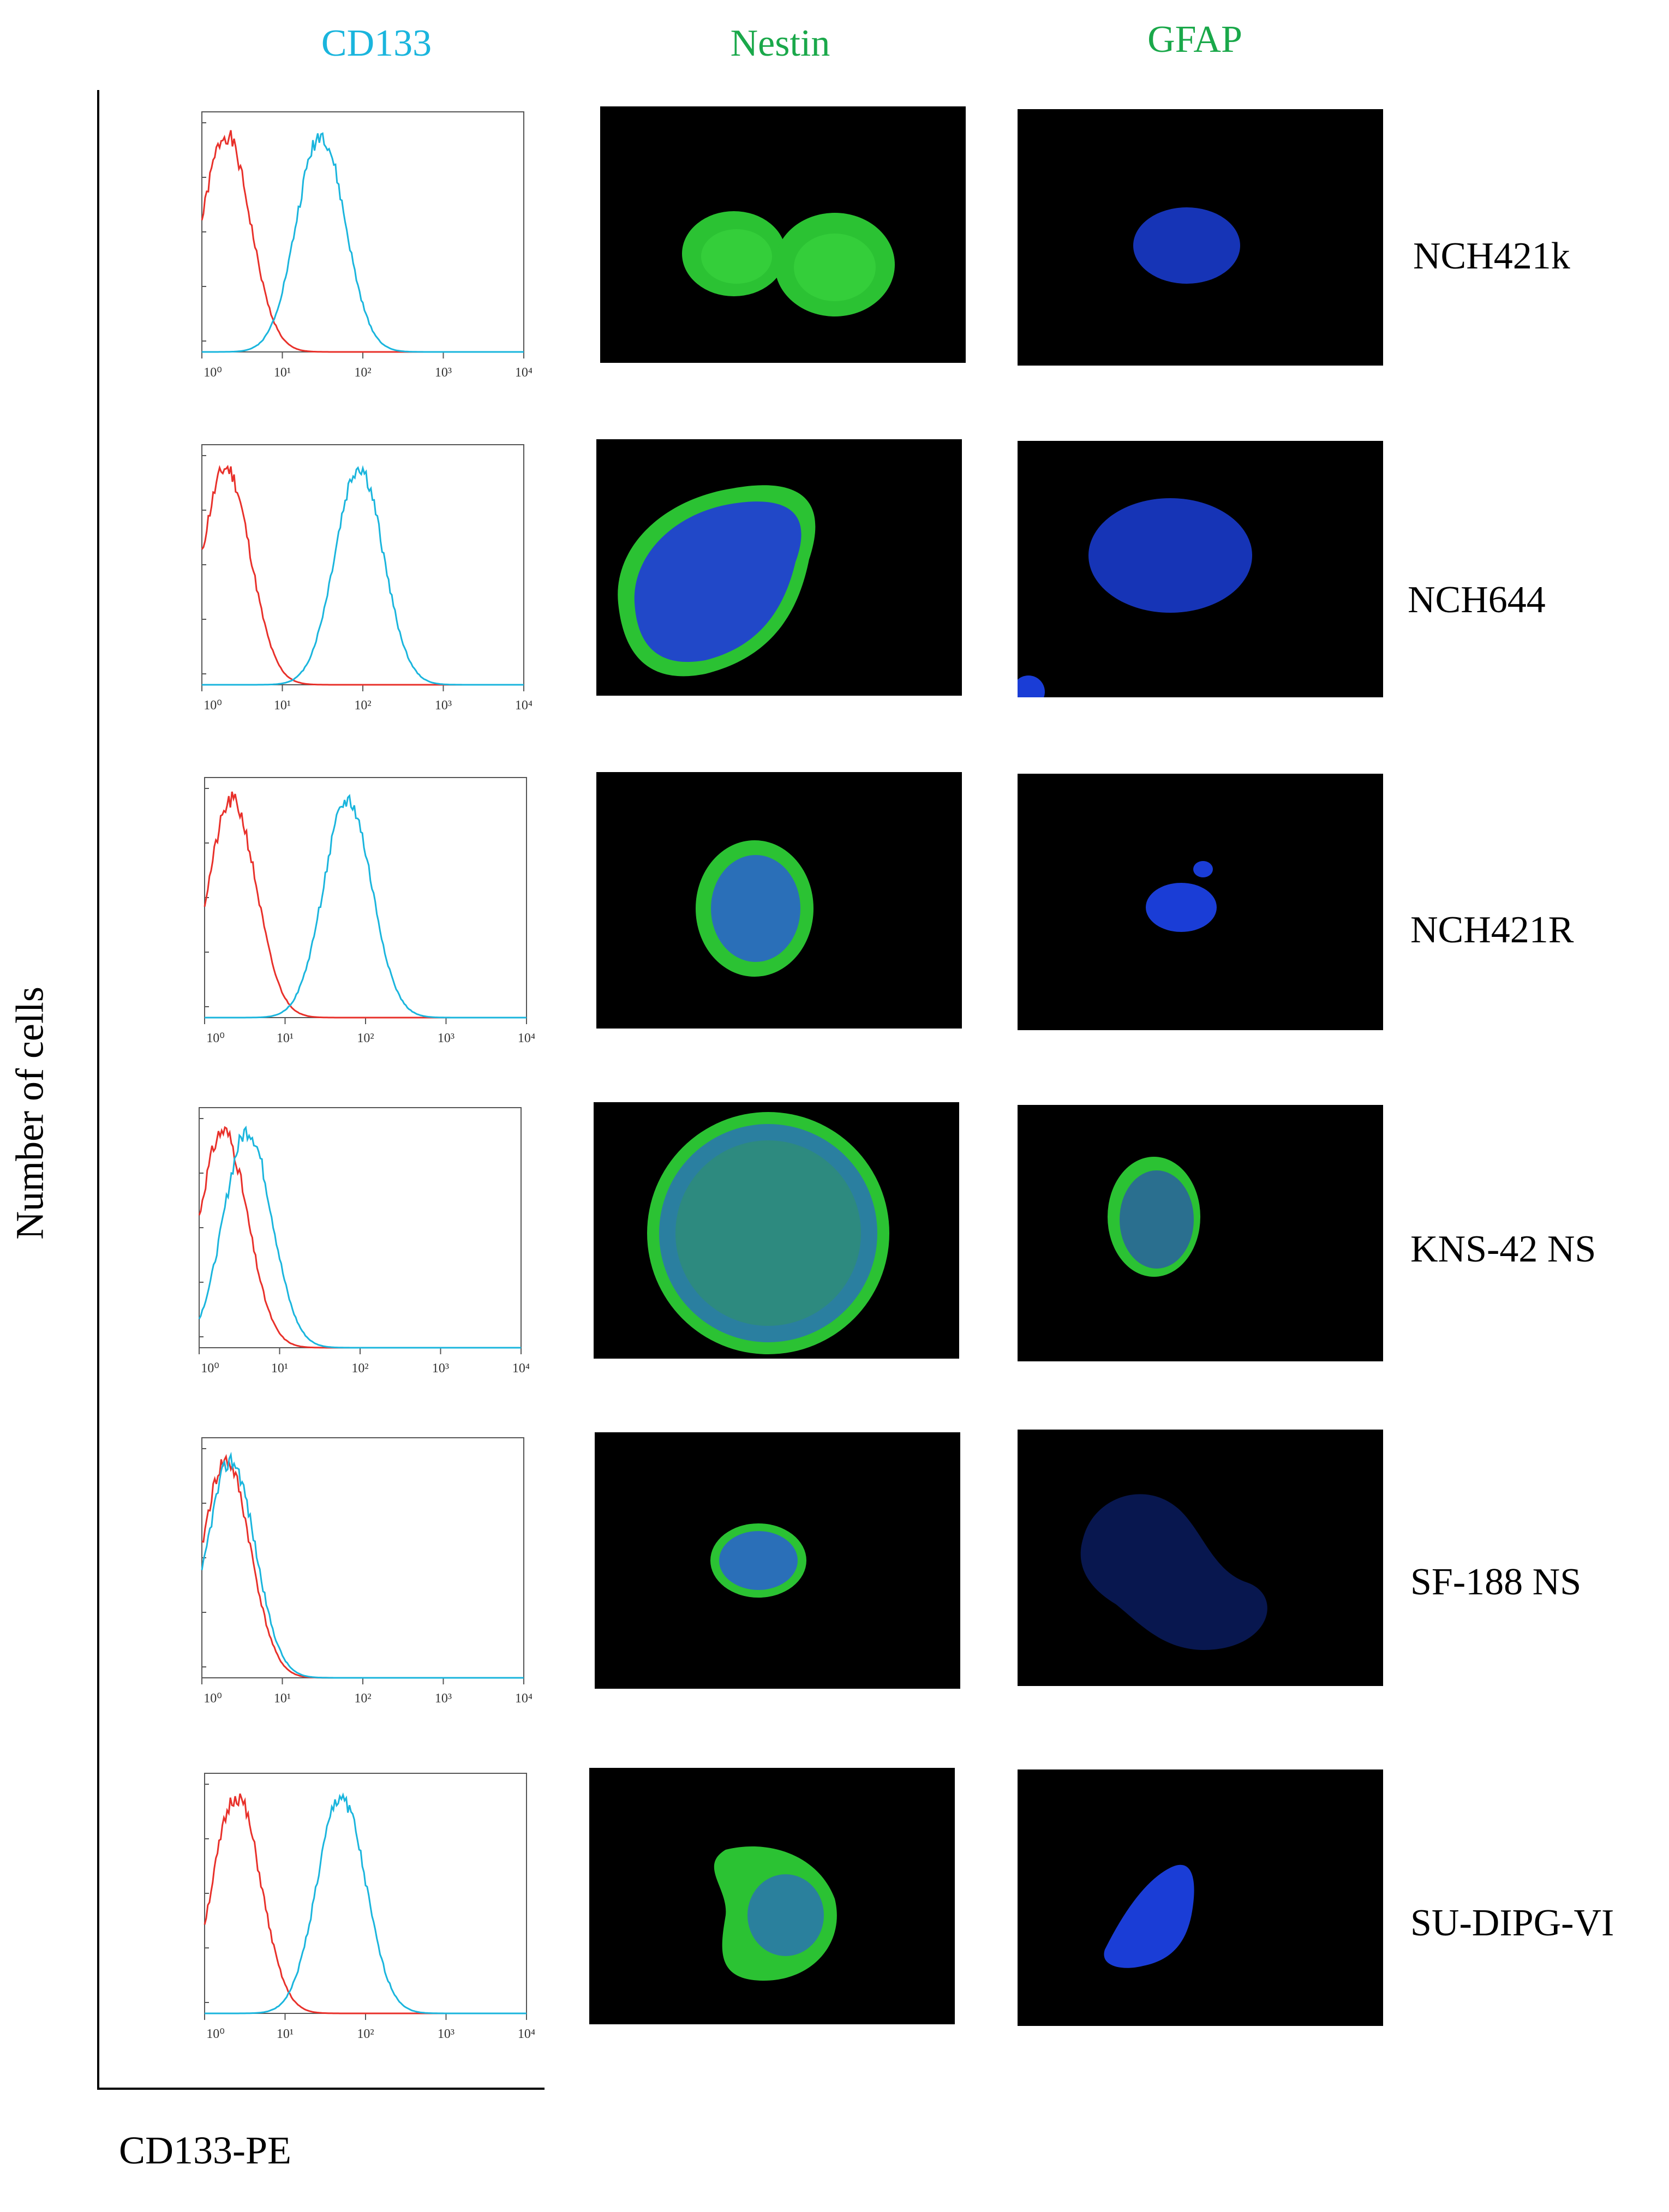  Describe the element at coordinates (205, 2150) in the screenshot. I see `x-axis-label: CD133-PE` at that location.